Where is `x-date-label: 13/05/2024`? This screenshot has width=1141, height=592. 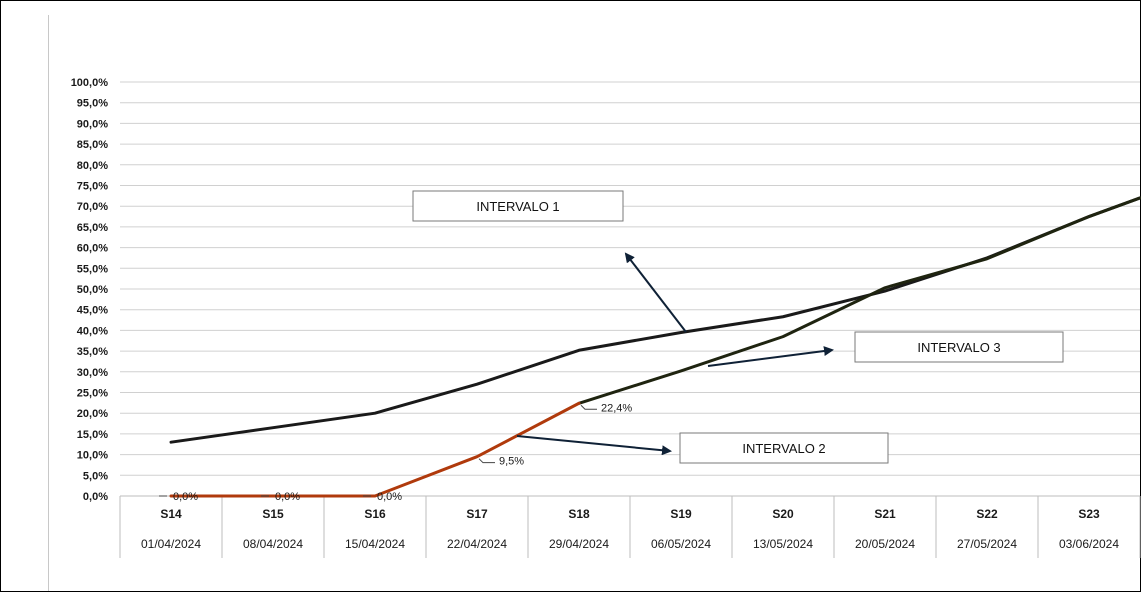
x-date-label: 13/05/2024 is located at coordinates (783, 544).